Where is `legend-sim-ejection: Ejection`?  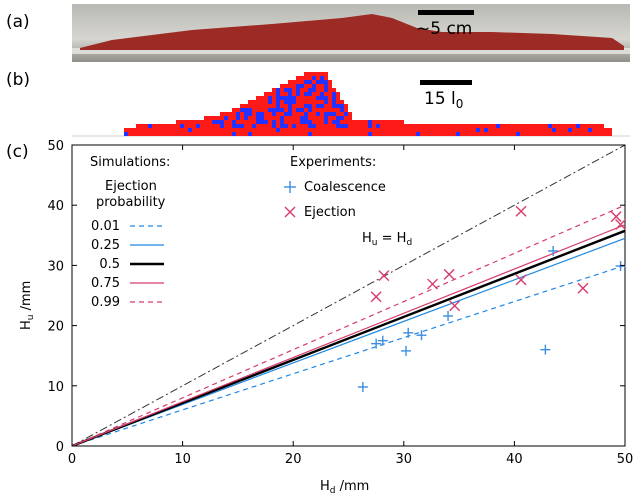
legend-sim-ejection: Ejection is located at coordinates (131, 186).